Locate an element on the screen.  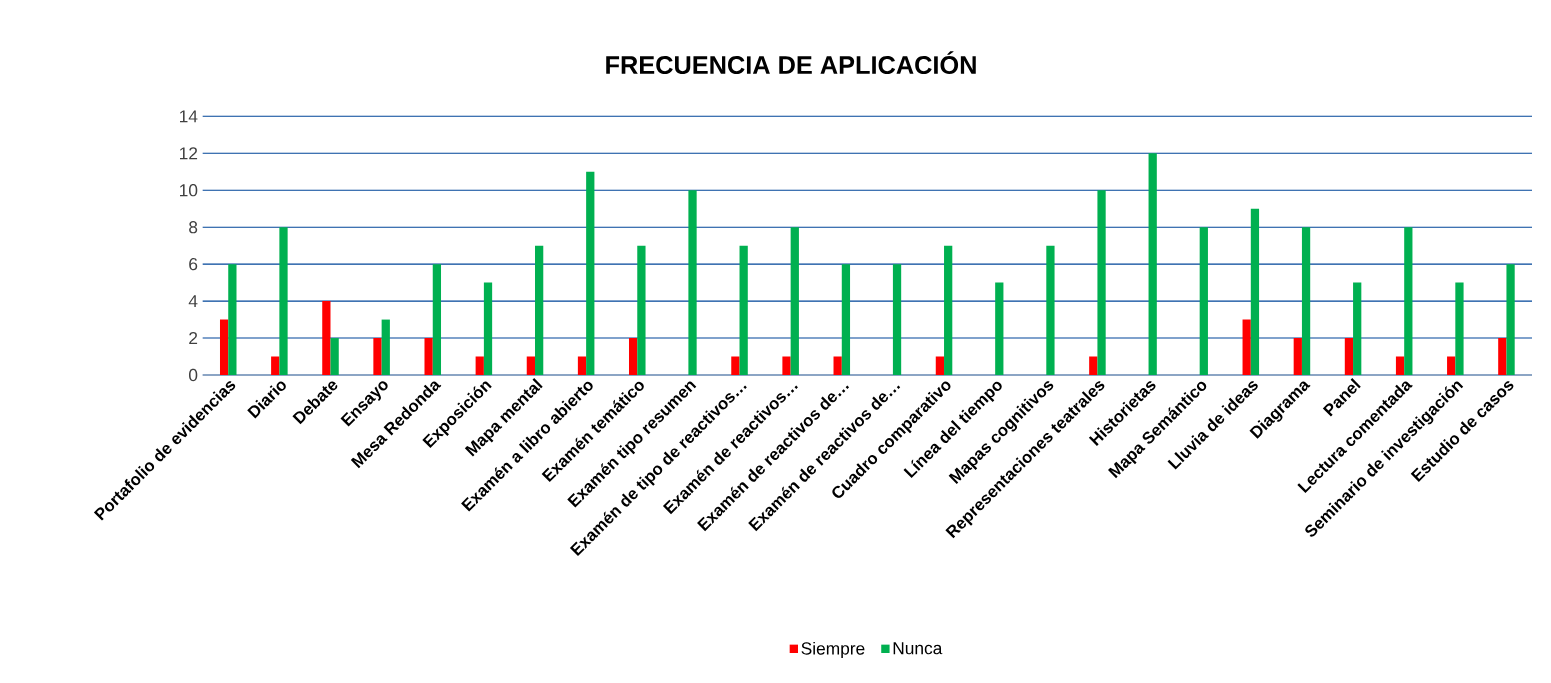
chart-title: FRECUENCIA DE APLICACIÓN is located at coordinates (791, 63).